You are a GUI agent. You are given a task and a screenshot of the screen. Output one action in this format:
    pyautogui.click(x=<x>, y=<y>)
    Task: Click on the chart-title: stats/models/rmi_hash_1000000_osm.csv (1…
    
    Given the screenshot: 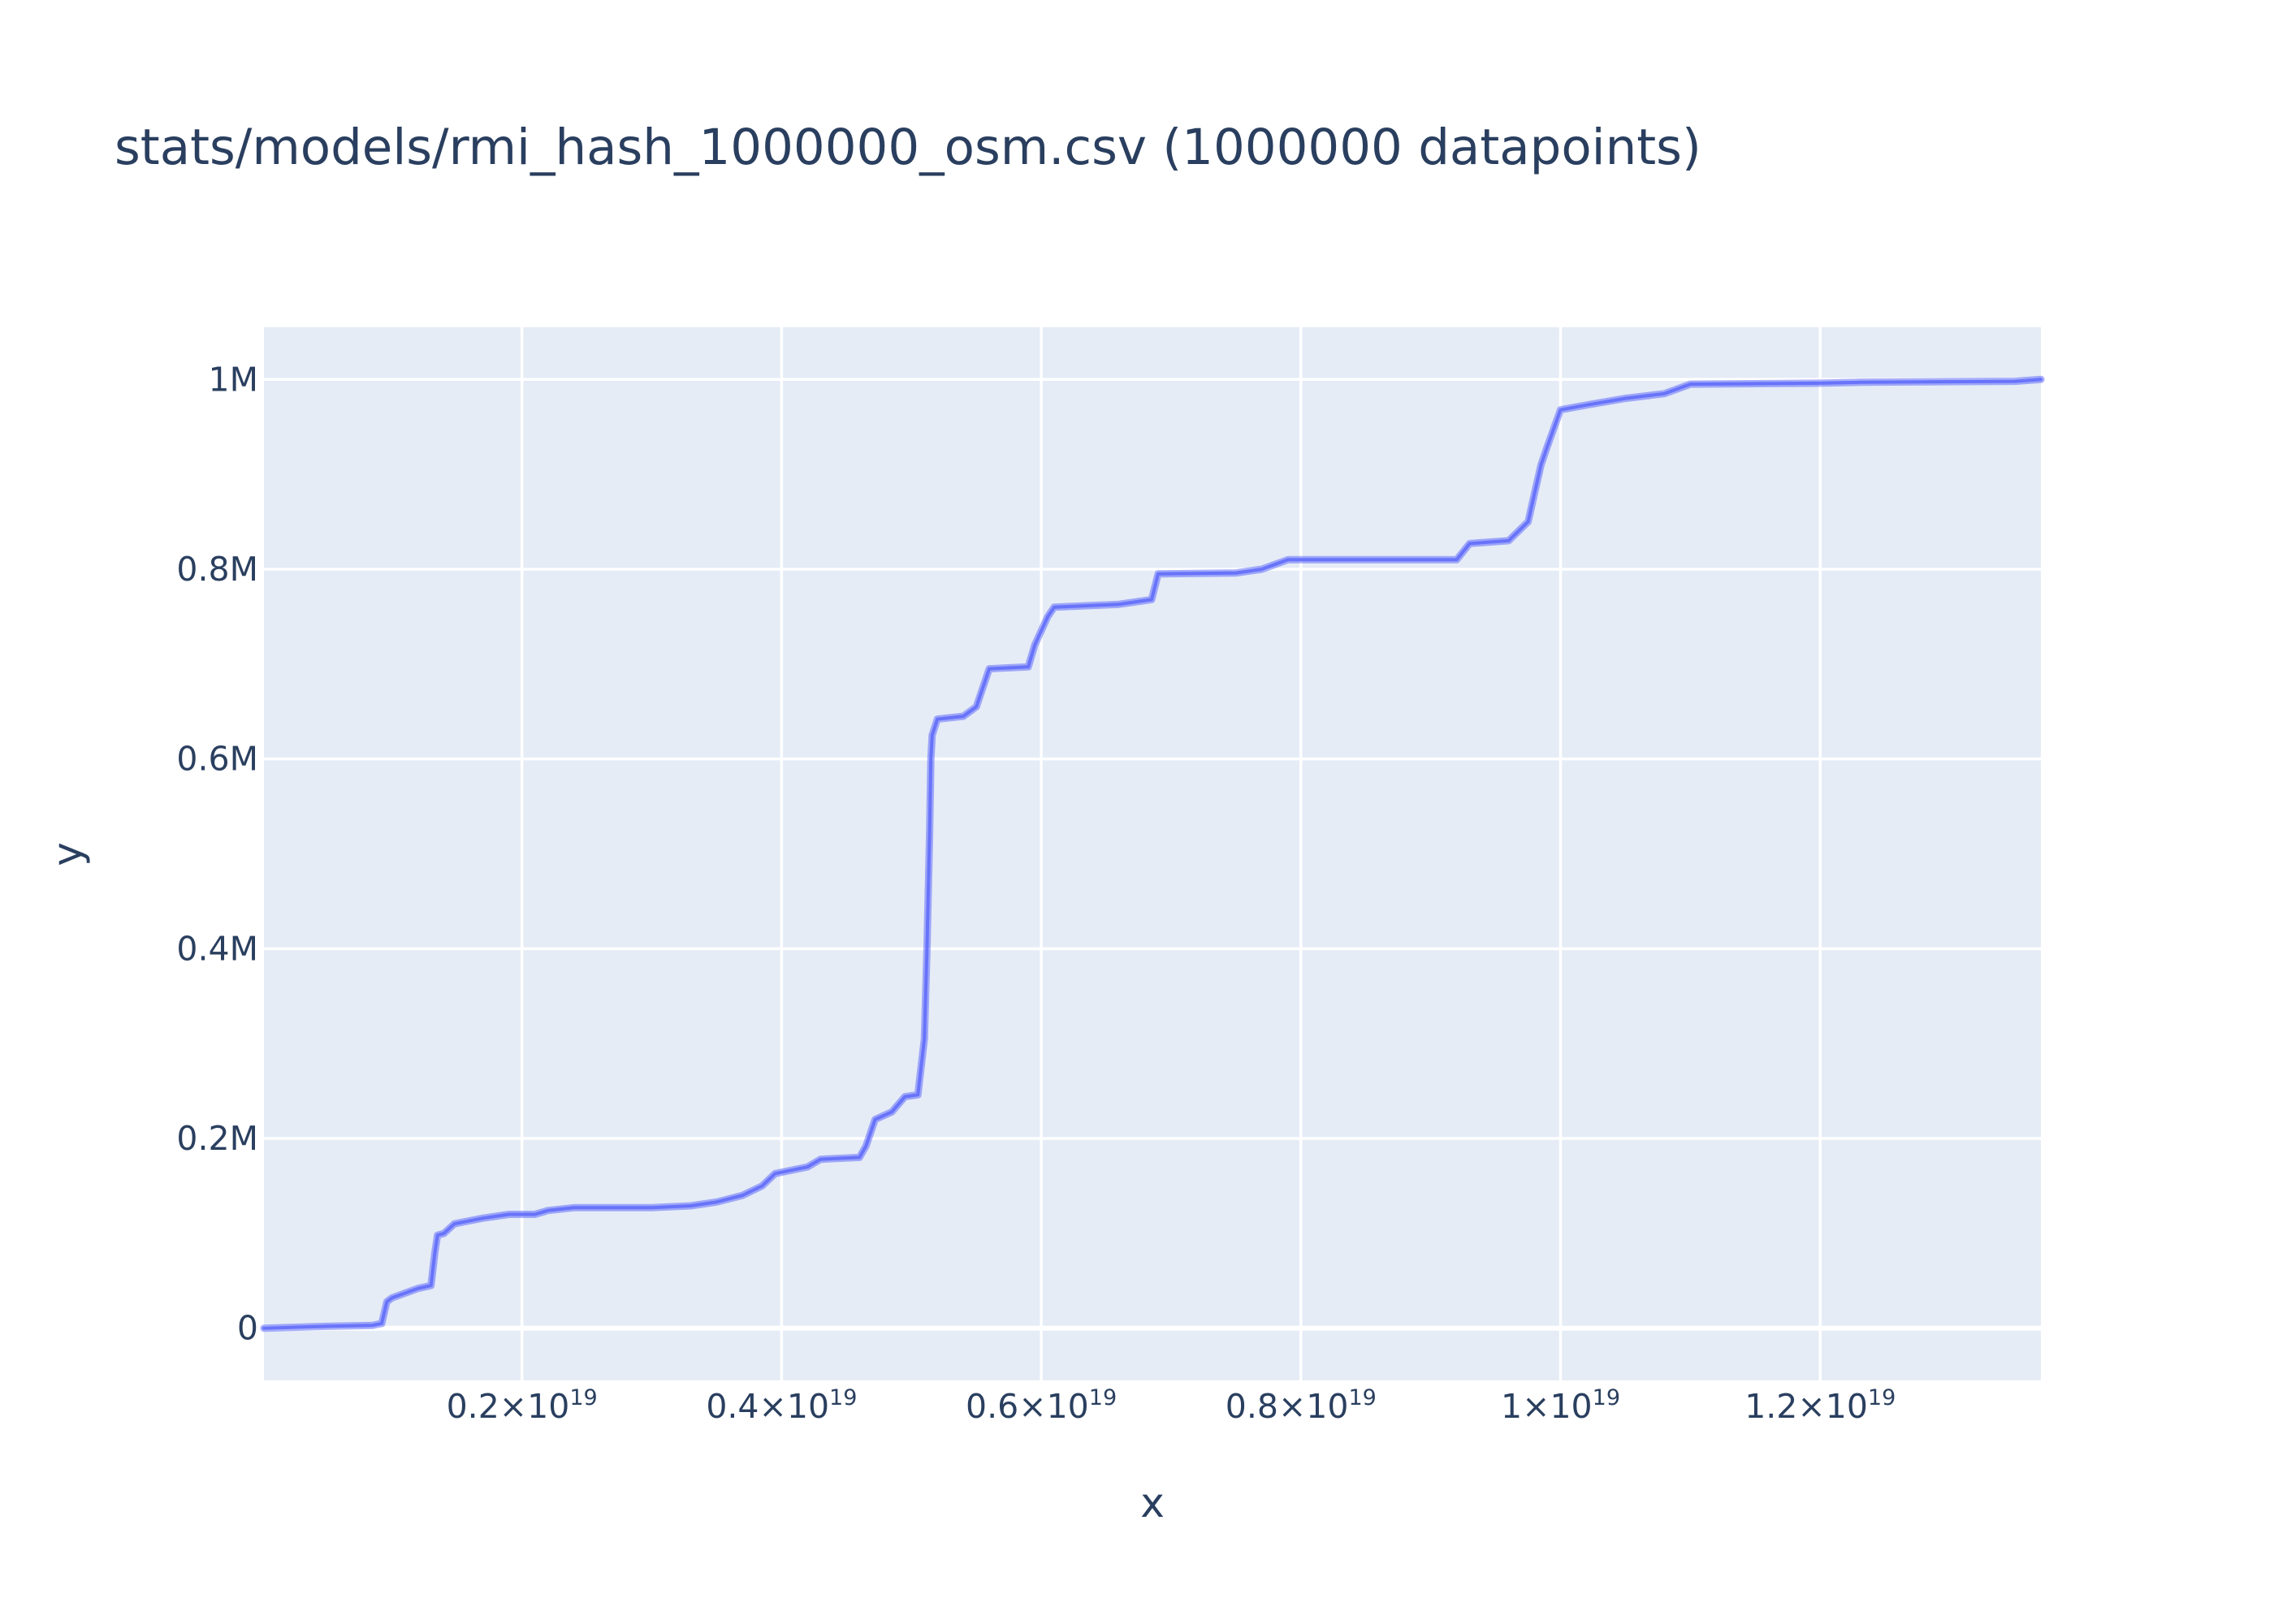 What is the action you would take?
    pyautogui.click(x=908, y=148)
    